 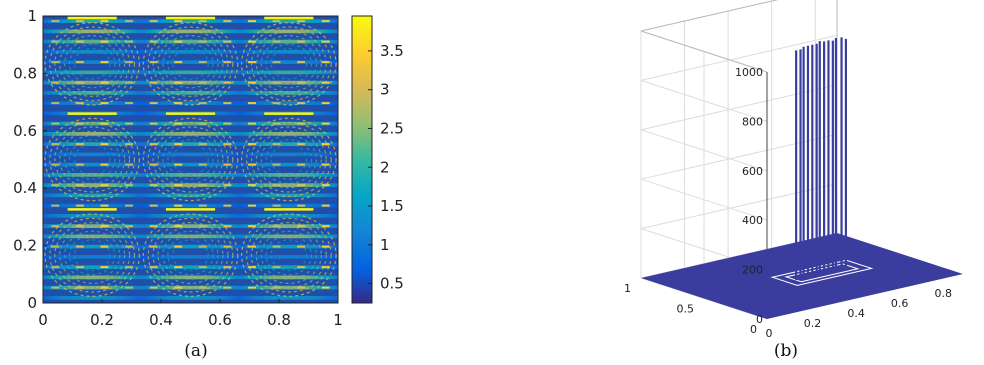 What do you see at coordinates (769, 333) in the screenshot?
I see `plot3d-x-tick-label: 0` at bounding box center [769, 333].